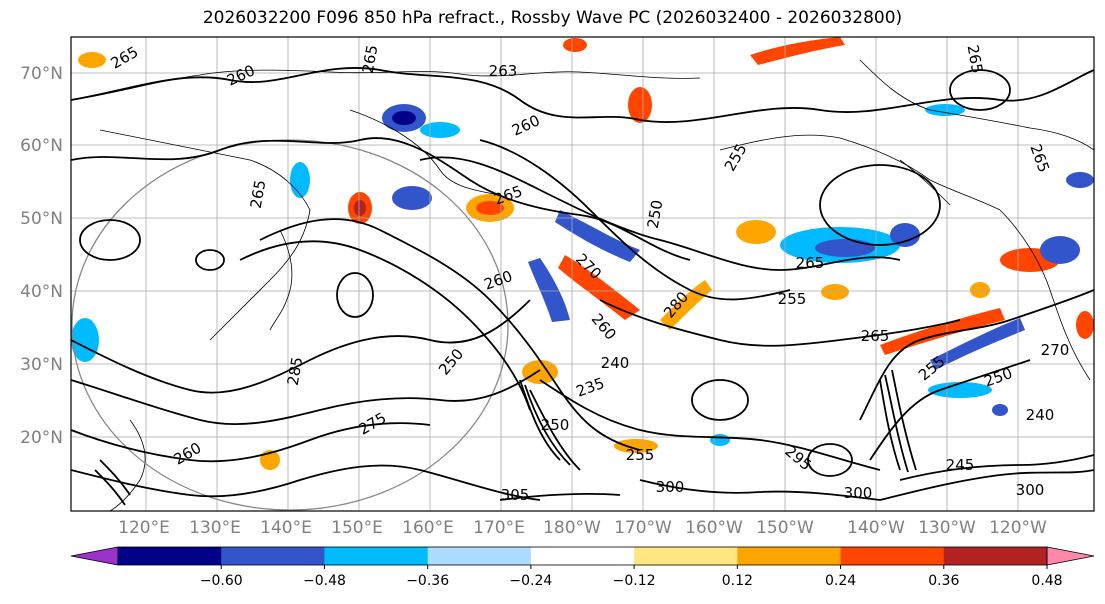 Image resolution: width=1105 pixels, height=604 pixels. I want to click on longitude-label: 160°E, so click(428, 528).